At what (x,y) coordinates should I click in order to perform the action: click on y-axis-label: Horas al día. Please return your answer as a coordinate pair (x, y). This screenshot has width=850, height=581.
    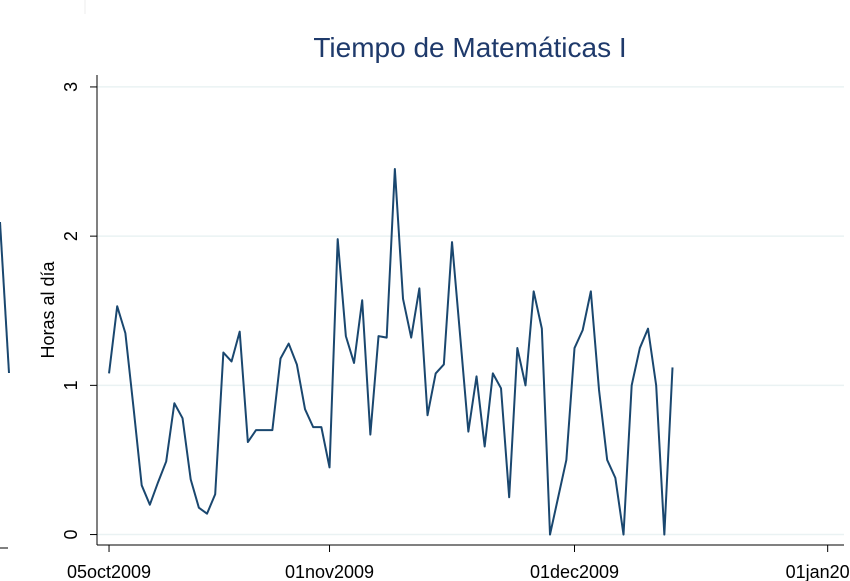
    Looking at the image, I should click on (48, 309).